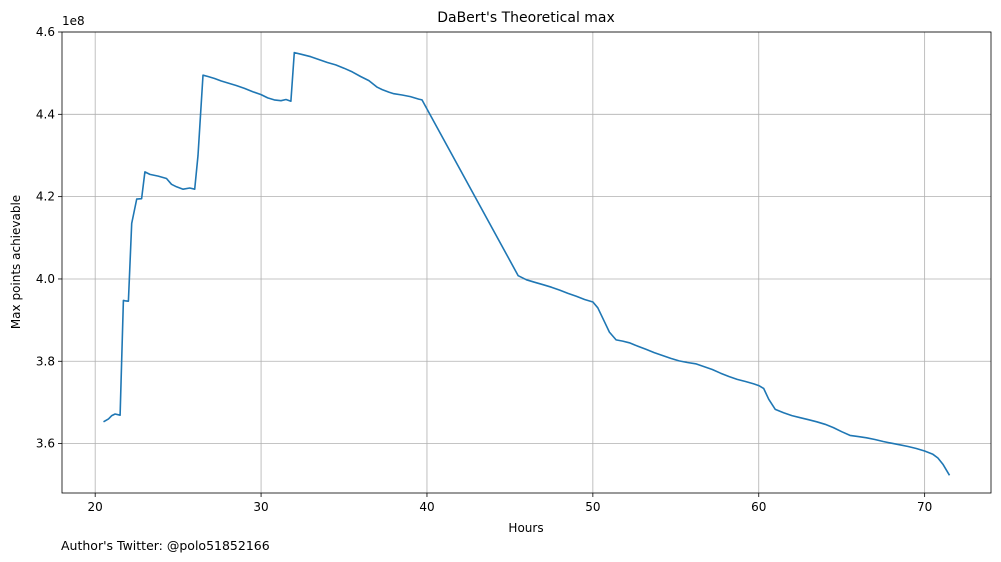 The width and height of the screenshot is (1001, 562). What do you see at coordinates (45, 32) in the screenshot?
I see `y-tick-label: 4.6` at bounding box center [45, 32].